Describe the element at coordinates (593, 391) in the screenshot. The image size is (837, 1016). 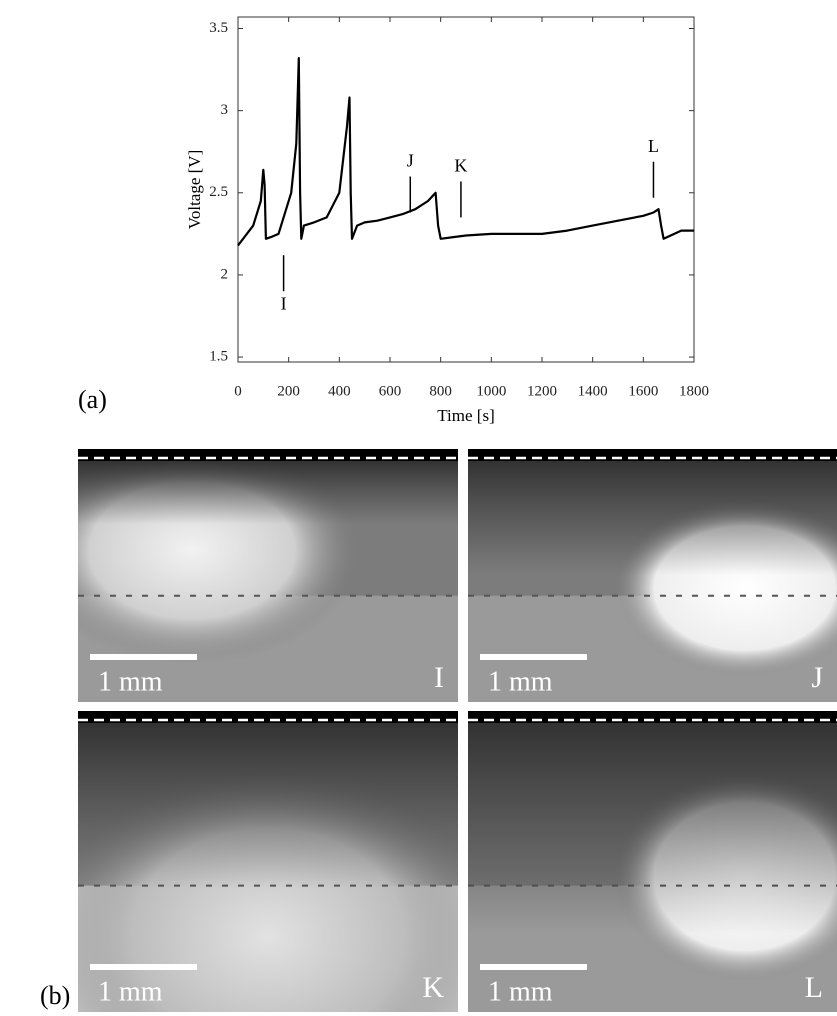
I see `x-tick-label: 1400` at that location.